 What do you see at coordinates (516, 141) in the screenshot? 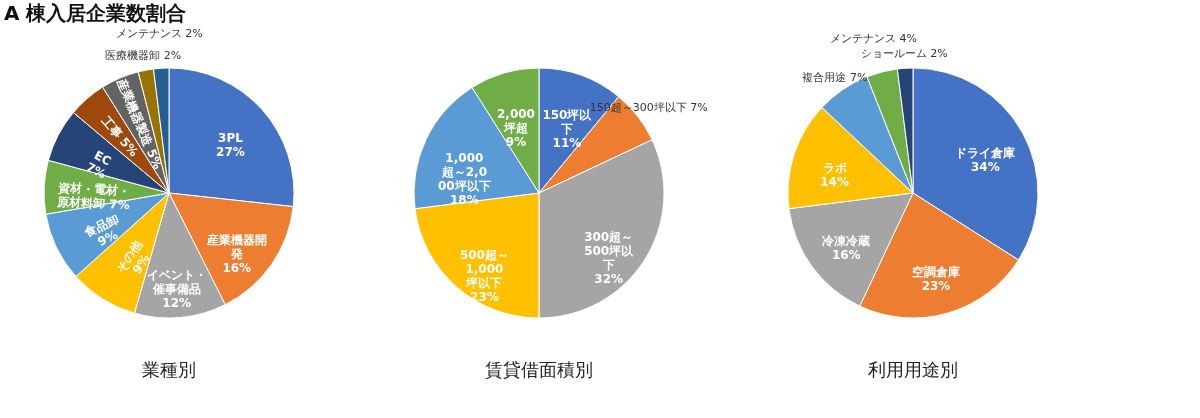
I see `data-label: 9%` at bounding box center [516, 141].